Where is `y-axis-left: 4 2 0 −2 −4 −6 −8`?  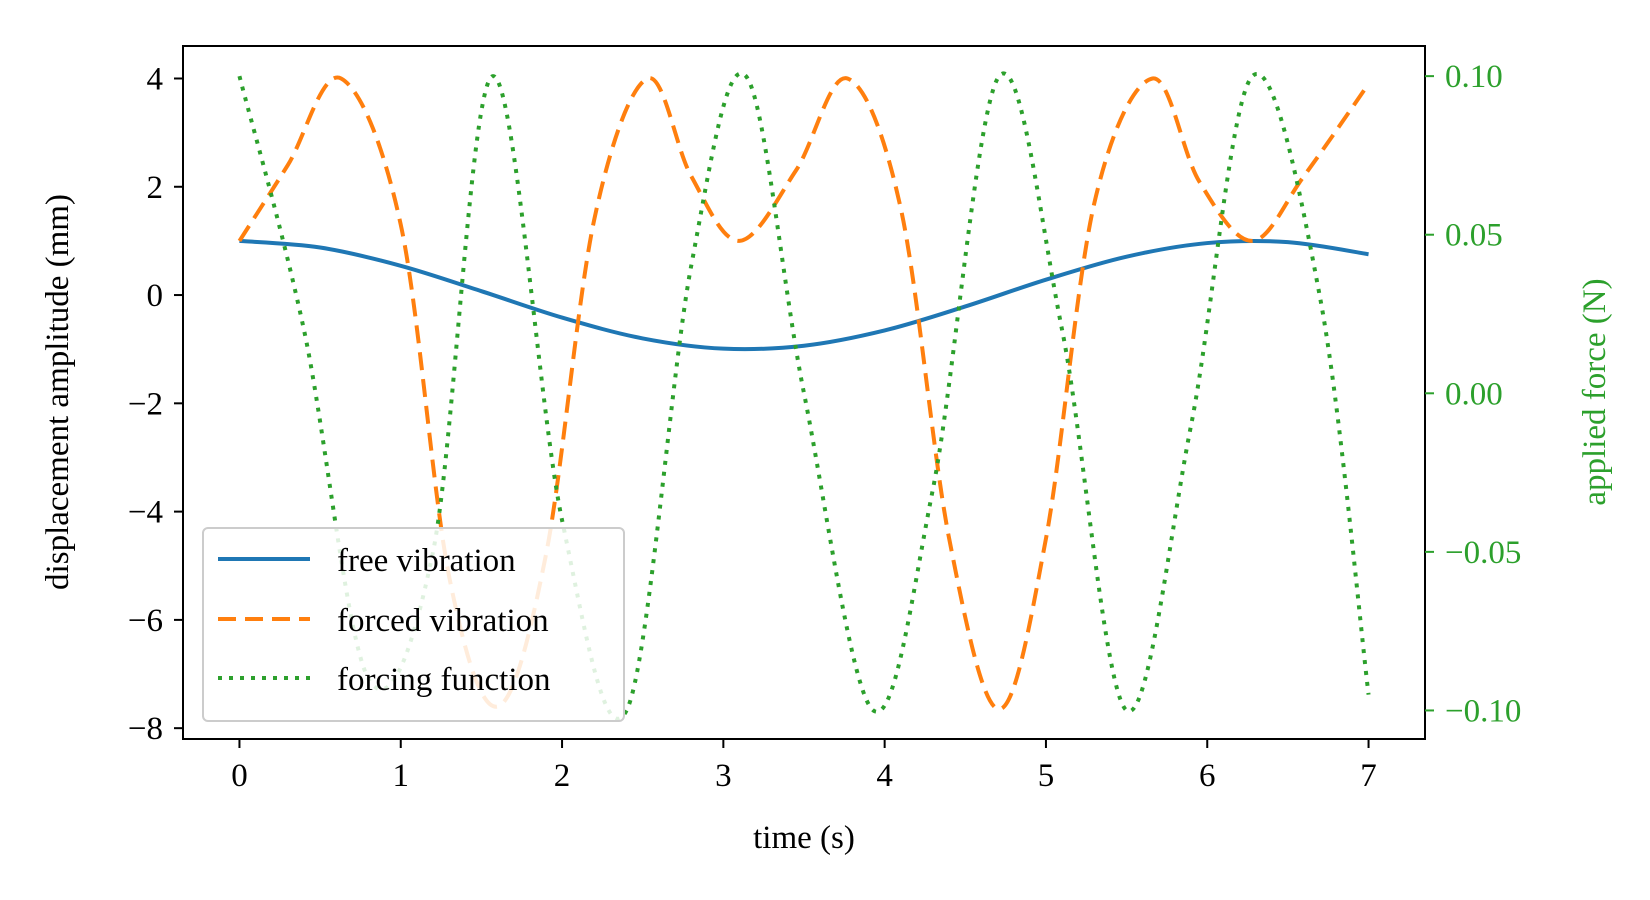
y-axis-left: 4 2 0 −2 −4 −6 −8 is located at coordinates (155, 404).